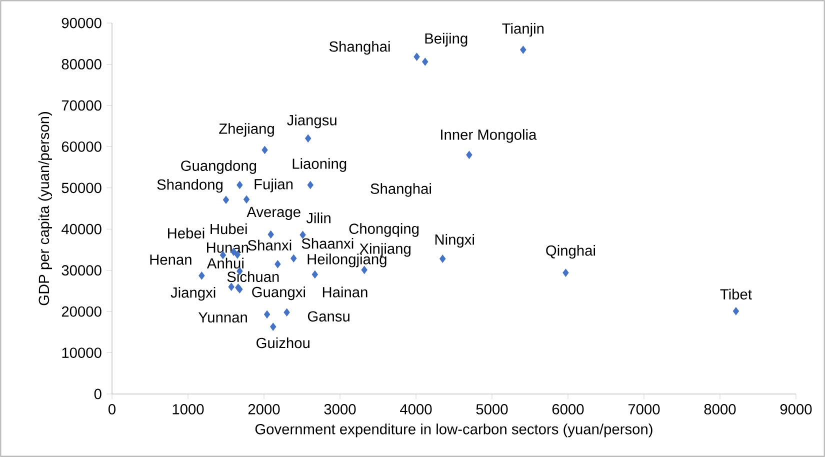 Image resolution: width=825 pixels, height=457 pixels. Describe the element at coordinates (345, 292) in the screenshot. I see `annotation: Hainan` at that location.